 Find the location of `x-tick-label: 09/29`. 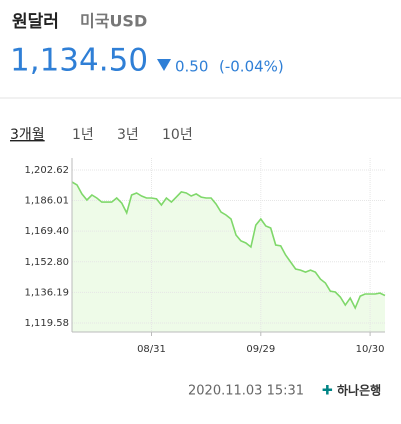

x-tick-label: 09/29 is located at coordinates (260, 349).